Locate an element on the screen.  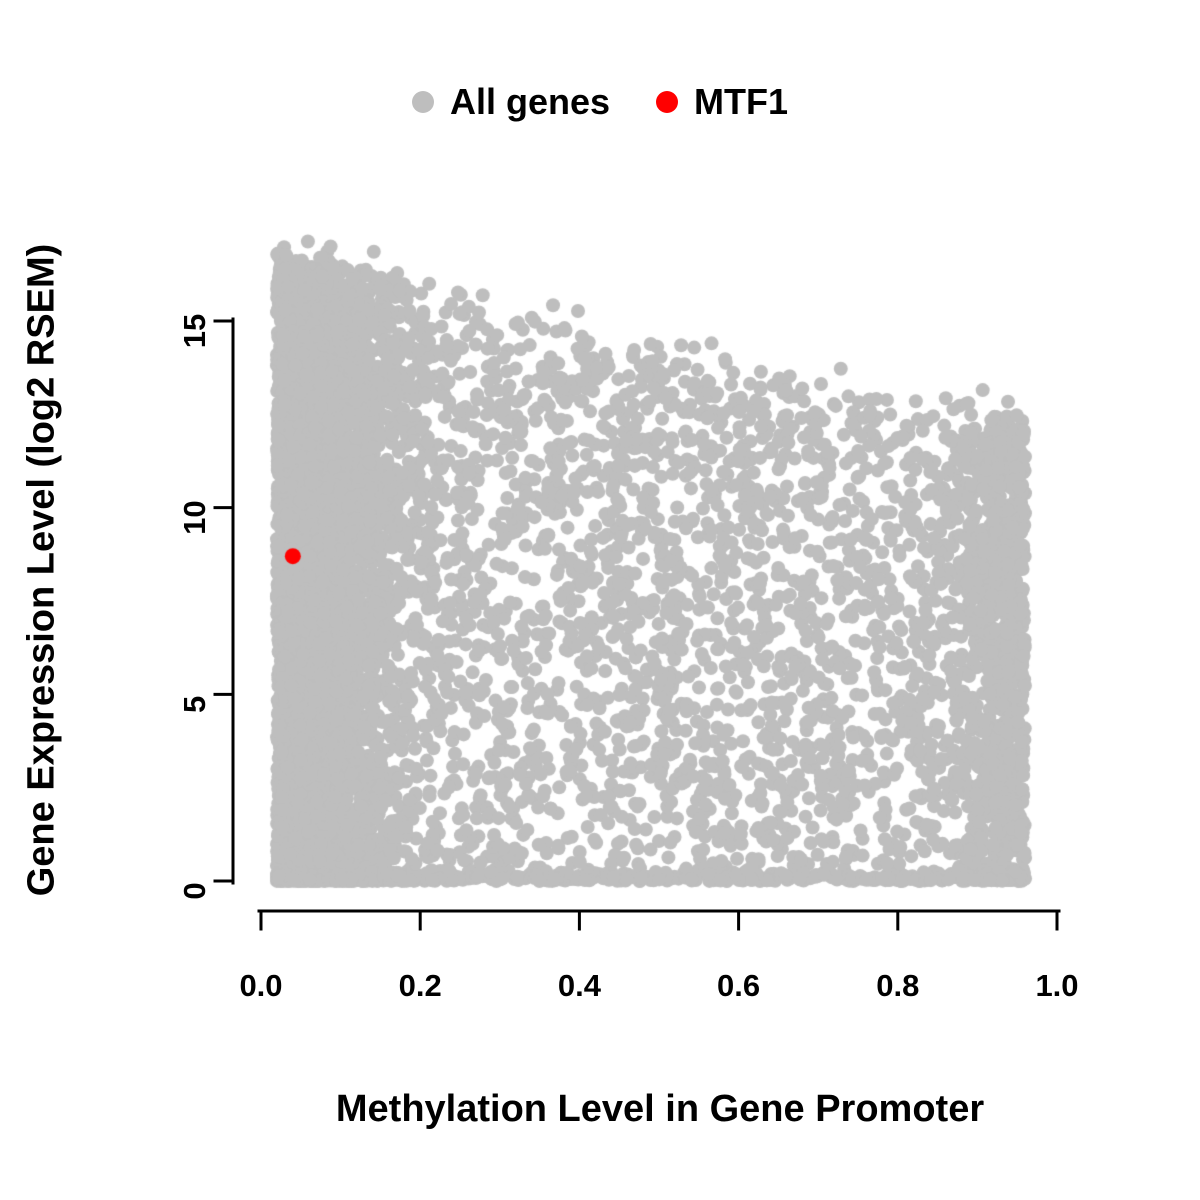
all-genes-dot-icon is located at coordinates (422, 102).